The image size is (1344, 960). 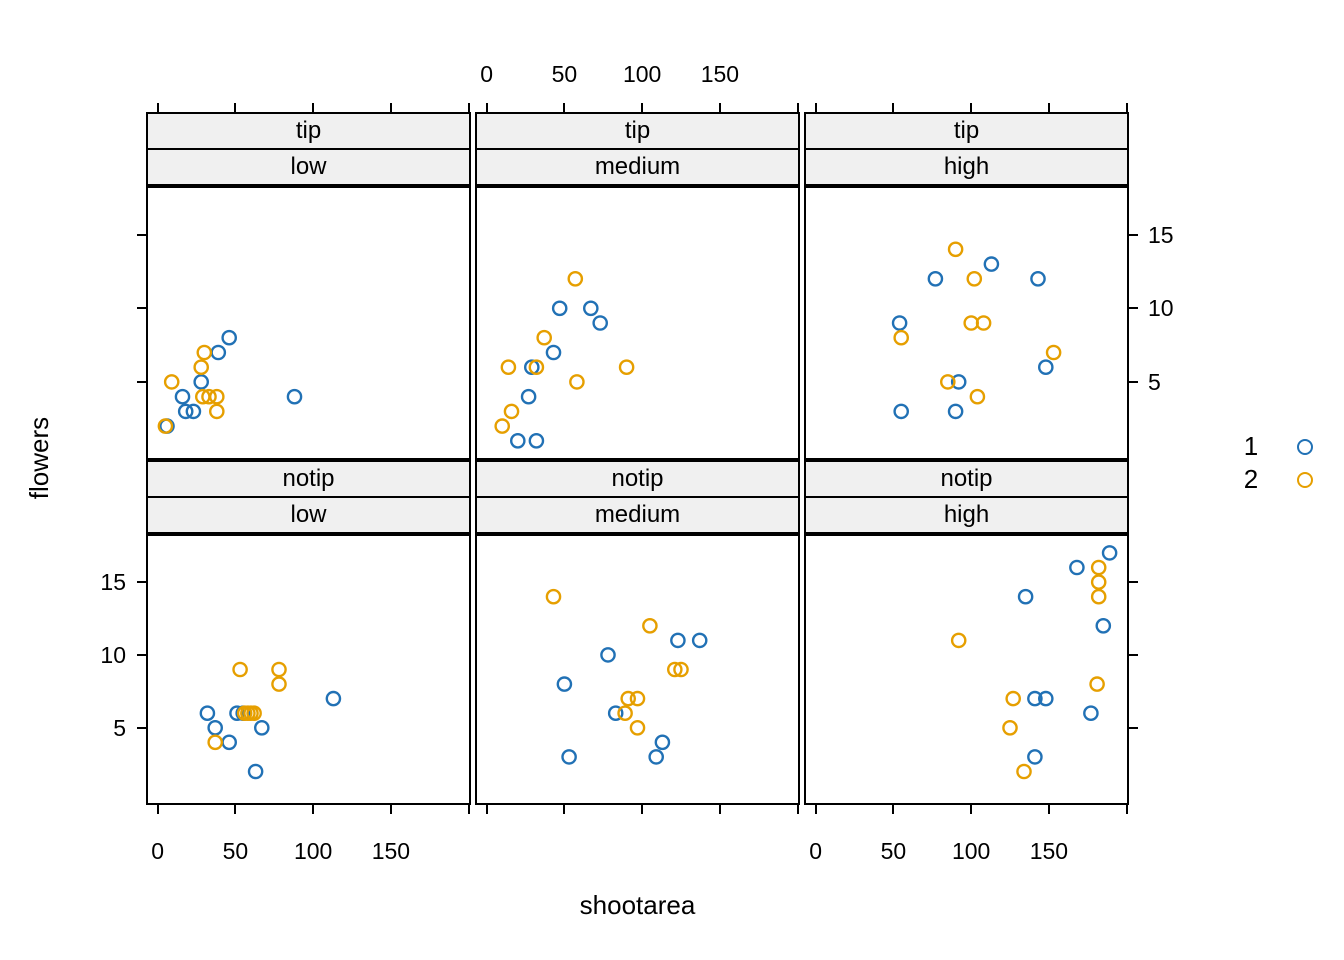 I want to click on y-axis-tick-label-right: 5, so click(x=1154, y=381).